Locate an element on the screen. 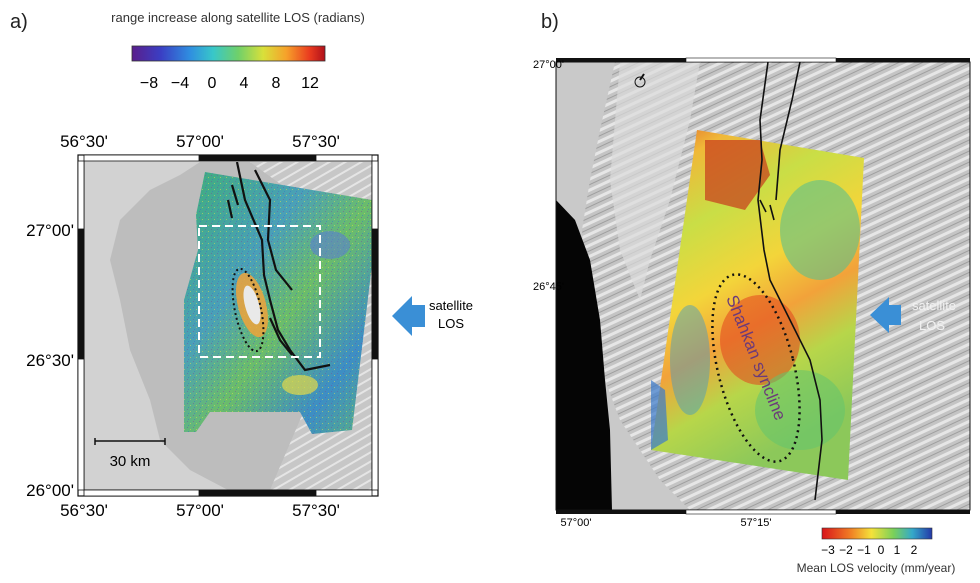 The height and width of the screenshot is (583, 980). colorbar-b-tick: −2 is located at coordinates (846, 550).